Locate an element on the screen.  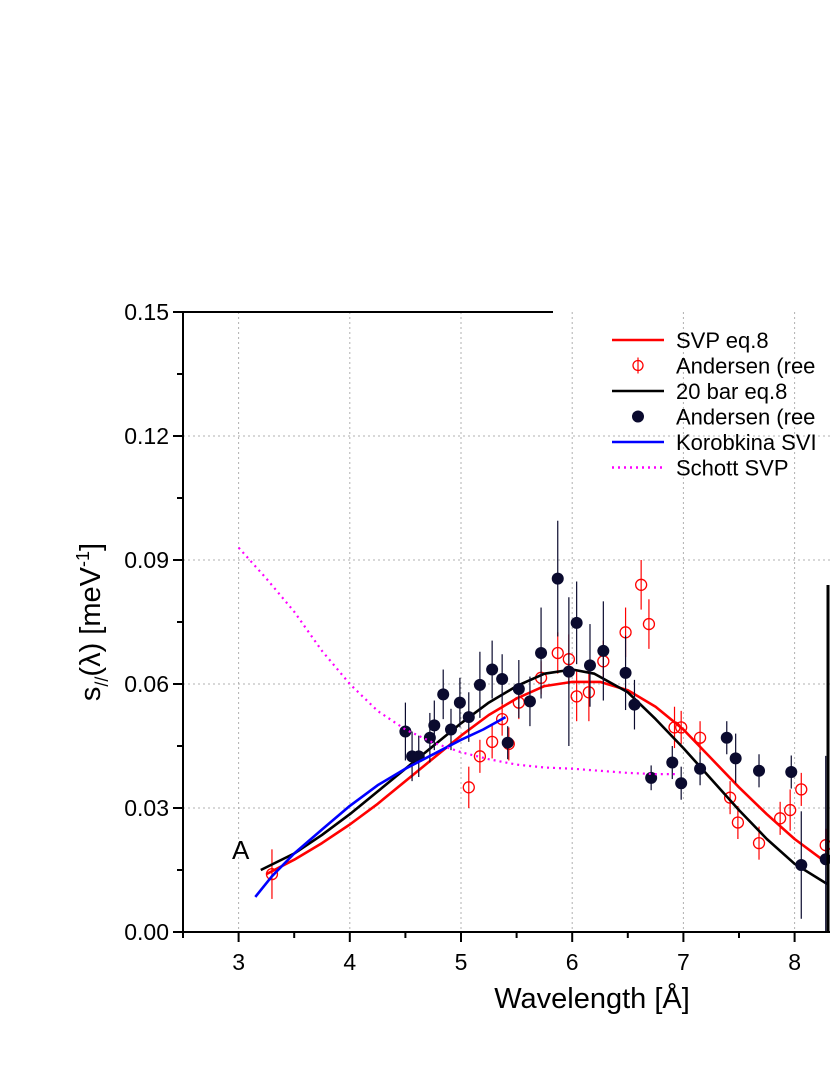
y-axis-title: s//(λ) [meV-1] is located at coordinates (92, 622).